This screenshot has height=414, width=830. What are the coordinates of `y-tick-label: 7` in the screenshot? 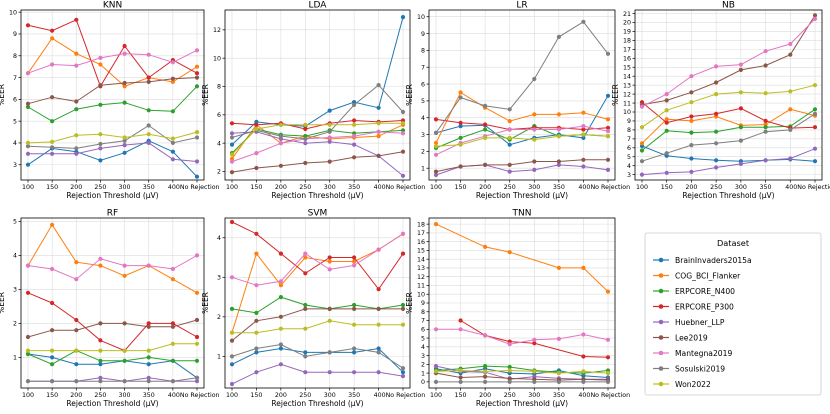 It's located at (15, 78).